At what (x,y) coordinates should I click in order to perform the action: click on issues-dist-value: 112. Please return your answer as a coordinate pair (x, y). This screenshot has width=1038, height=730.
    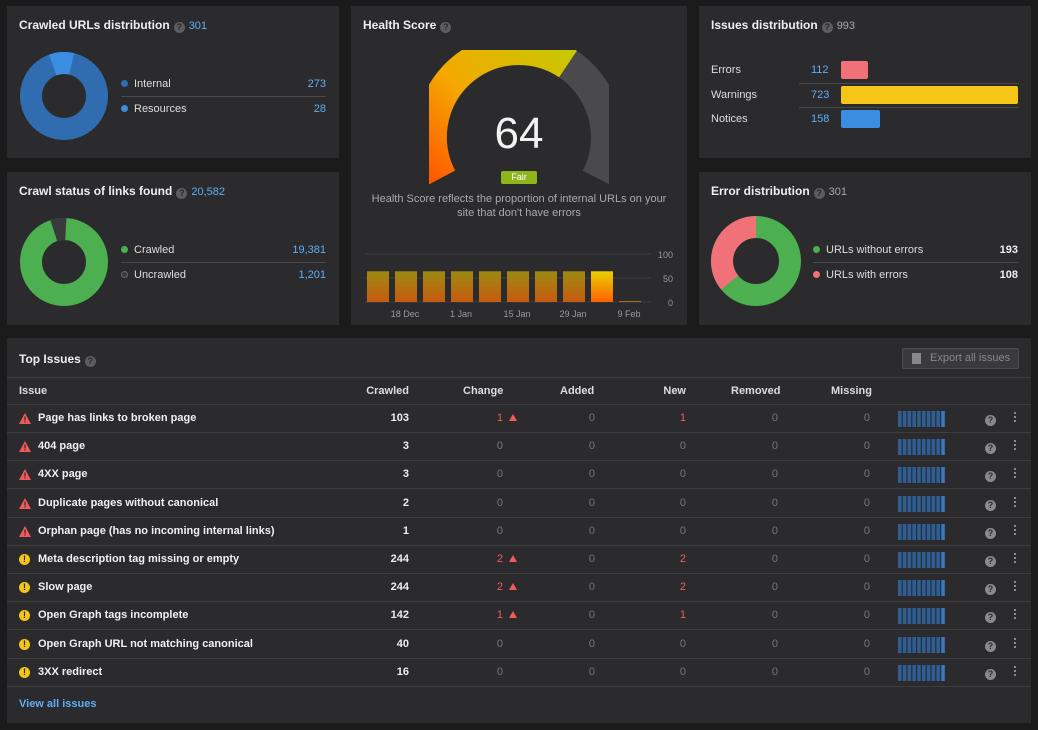
    Looking at the image, I should click on (820, 70).